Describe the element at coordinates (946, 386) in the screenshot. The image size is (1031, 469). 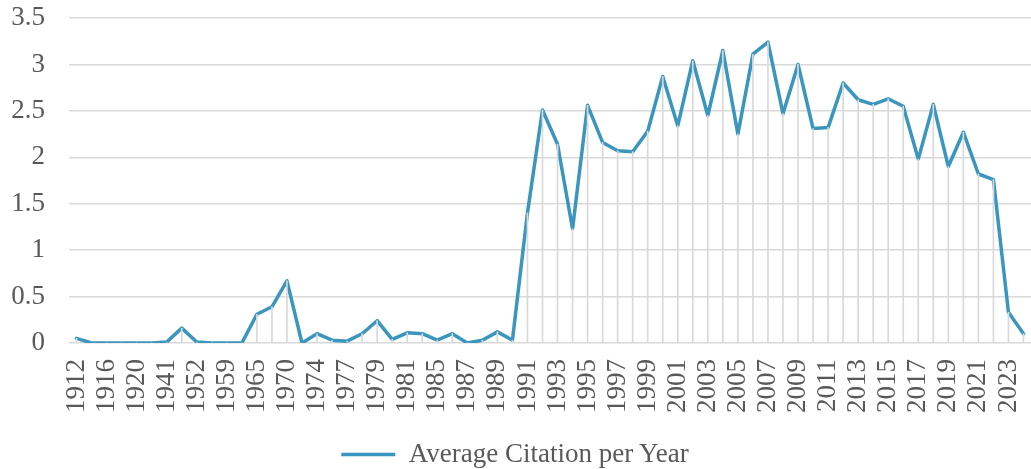
I see `x-tick-label: 2019` at that location.